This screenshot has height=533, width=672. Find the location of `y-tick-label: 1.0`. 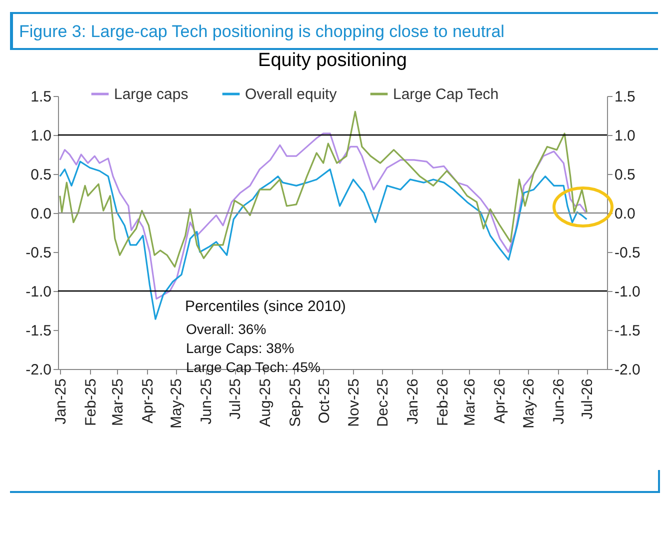

y-tick-label: 1.0 is located at coordinates (41, 136).